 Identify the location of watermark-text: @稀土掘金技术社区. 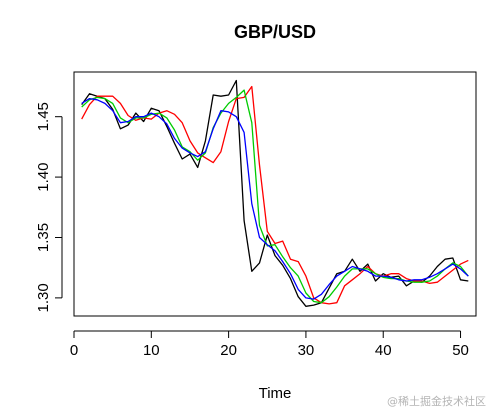
(436, 401).